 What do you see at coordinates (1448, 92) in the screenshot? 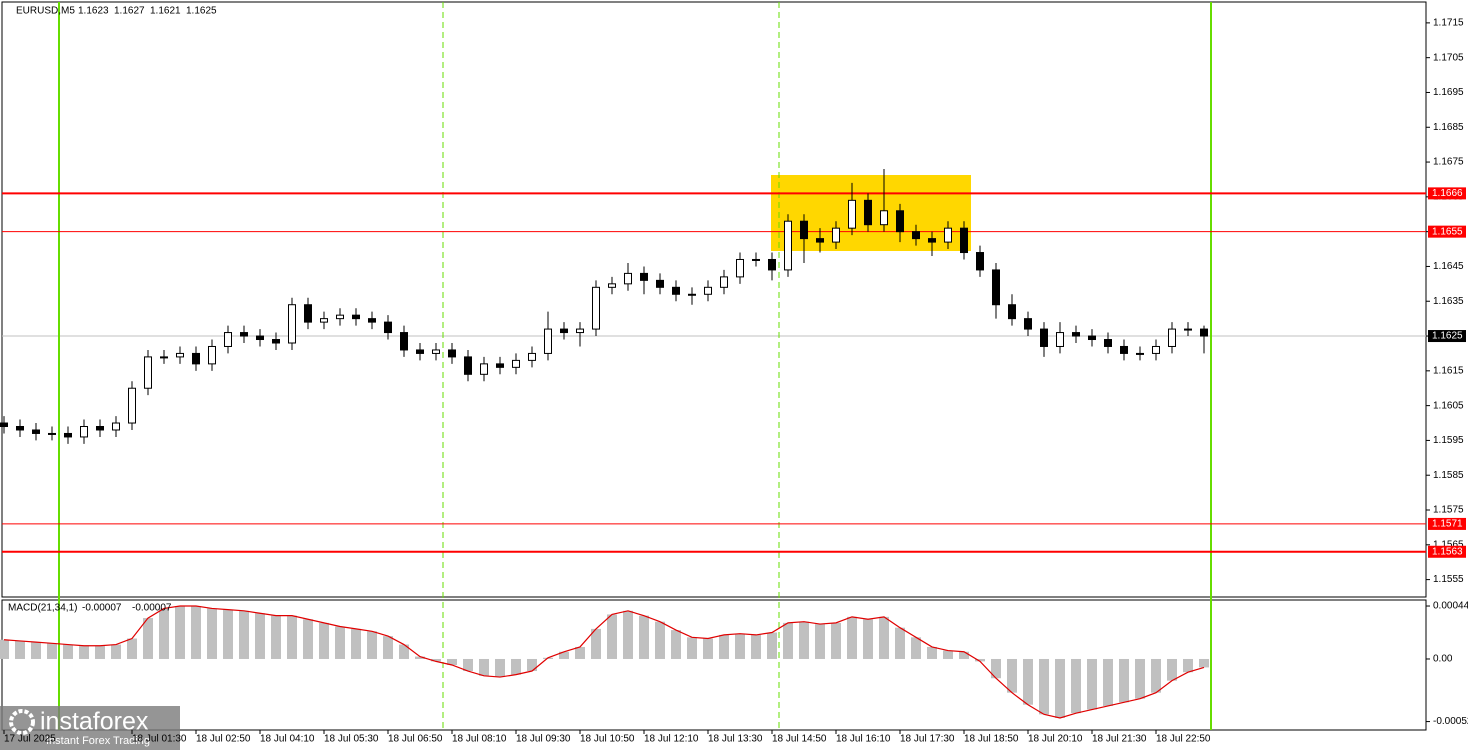
I see `y-tick-label: 1.1695` at bounding box center [1448, 92].